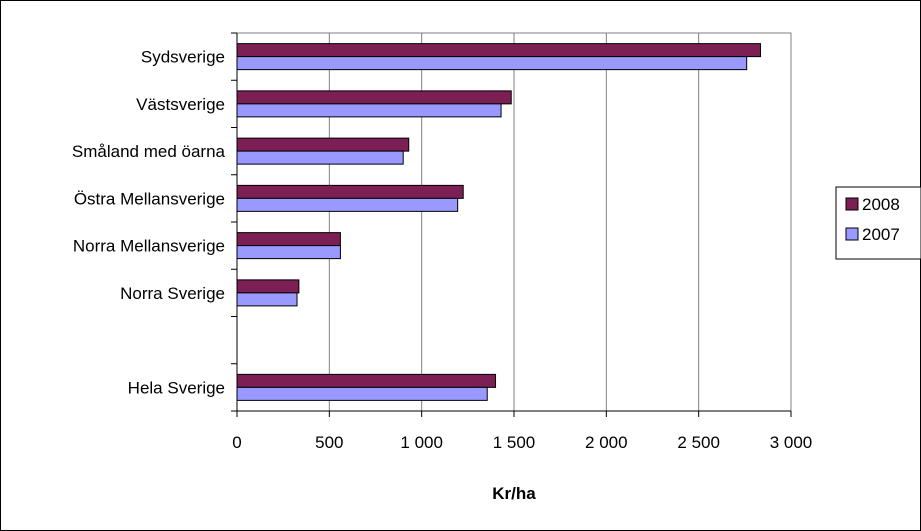 The height and width of the screenshot is (531, 921). I want to click on legend: 2008 2007, so click(878, 223).